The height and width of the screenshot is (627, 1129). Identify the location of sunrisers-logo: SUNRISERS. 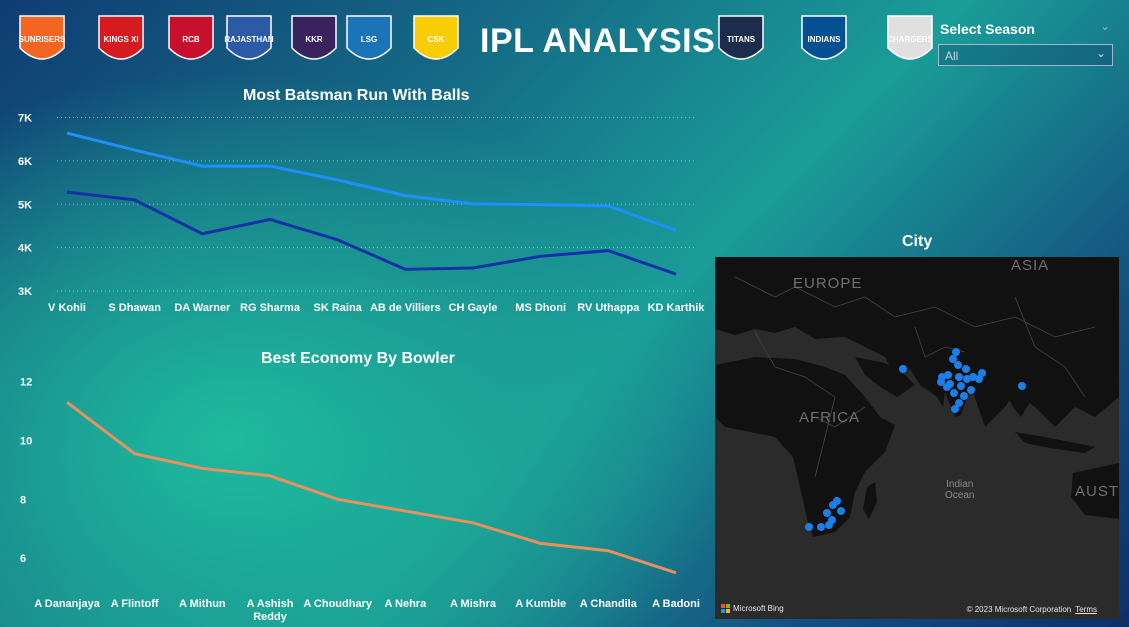
(42, 41).